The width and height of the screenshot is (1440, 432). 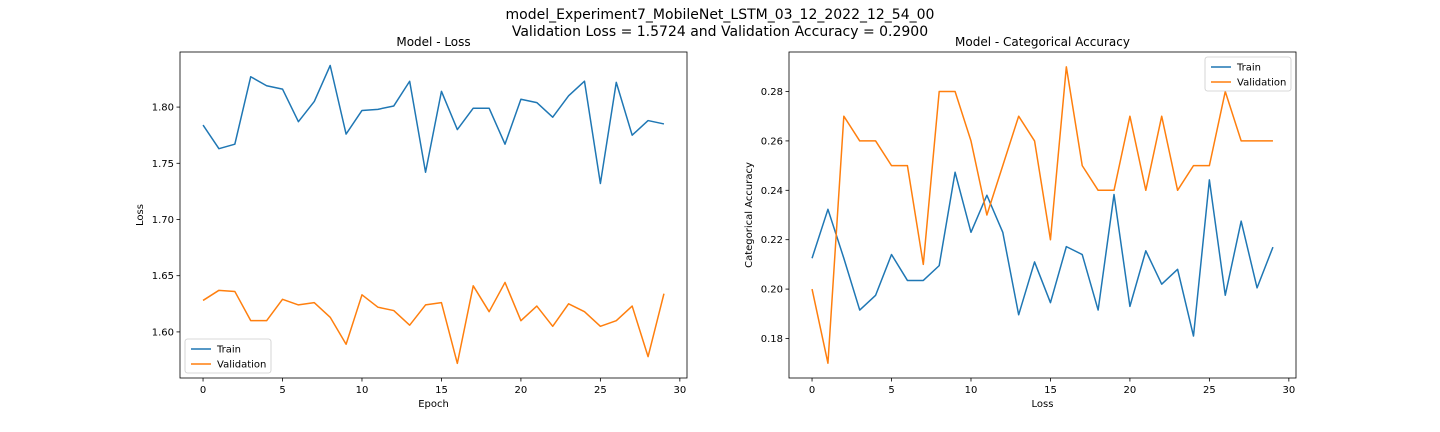 What do you see at coordinates (163, 108) in the screenshot?
I see `y-tick-label: 1.80` at bounding box center [163, 108].